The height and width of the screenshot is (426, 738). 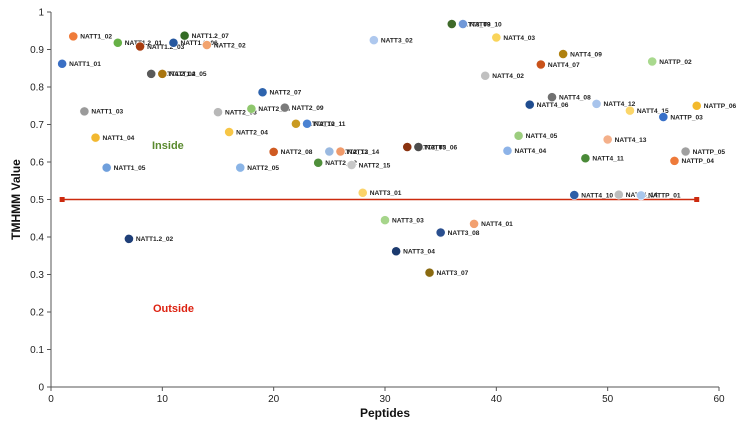 I want to click on y-tick-label: 0.4, so click(x=37, y=238).